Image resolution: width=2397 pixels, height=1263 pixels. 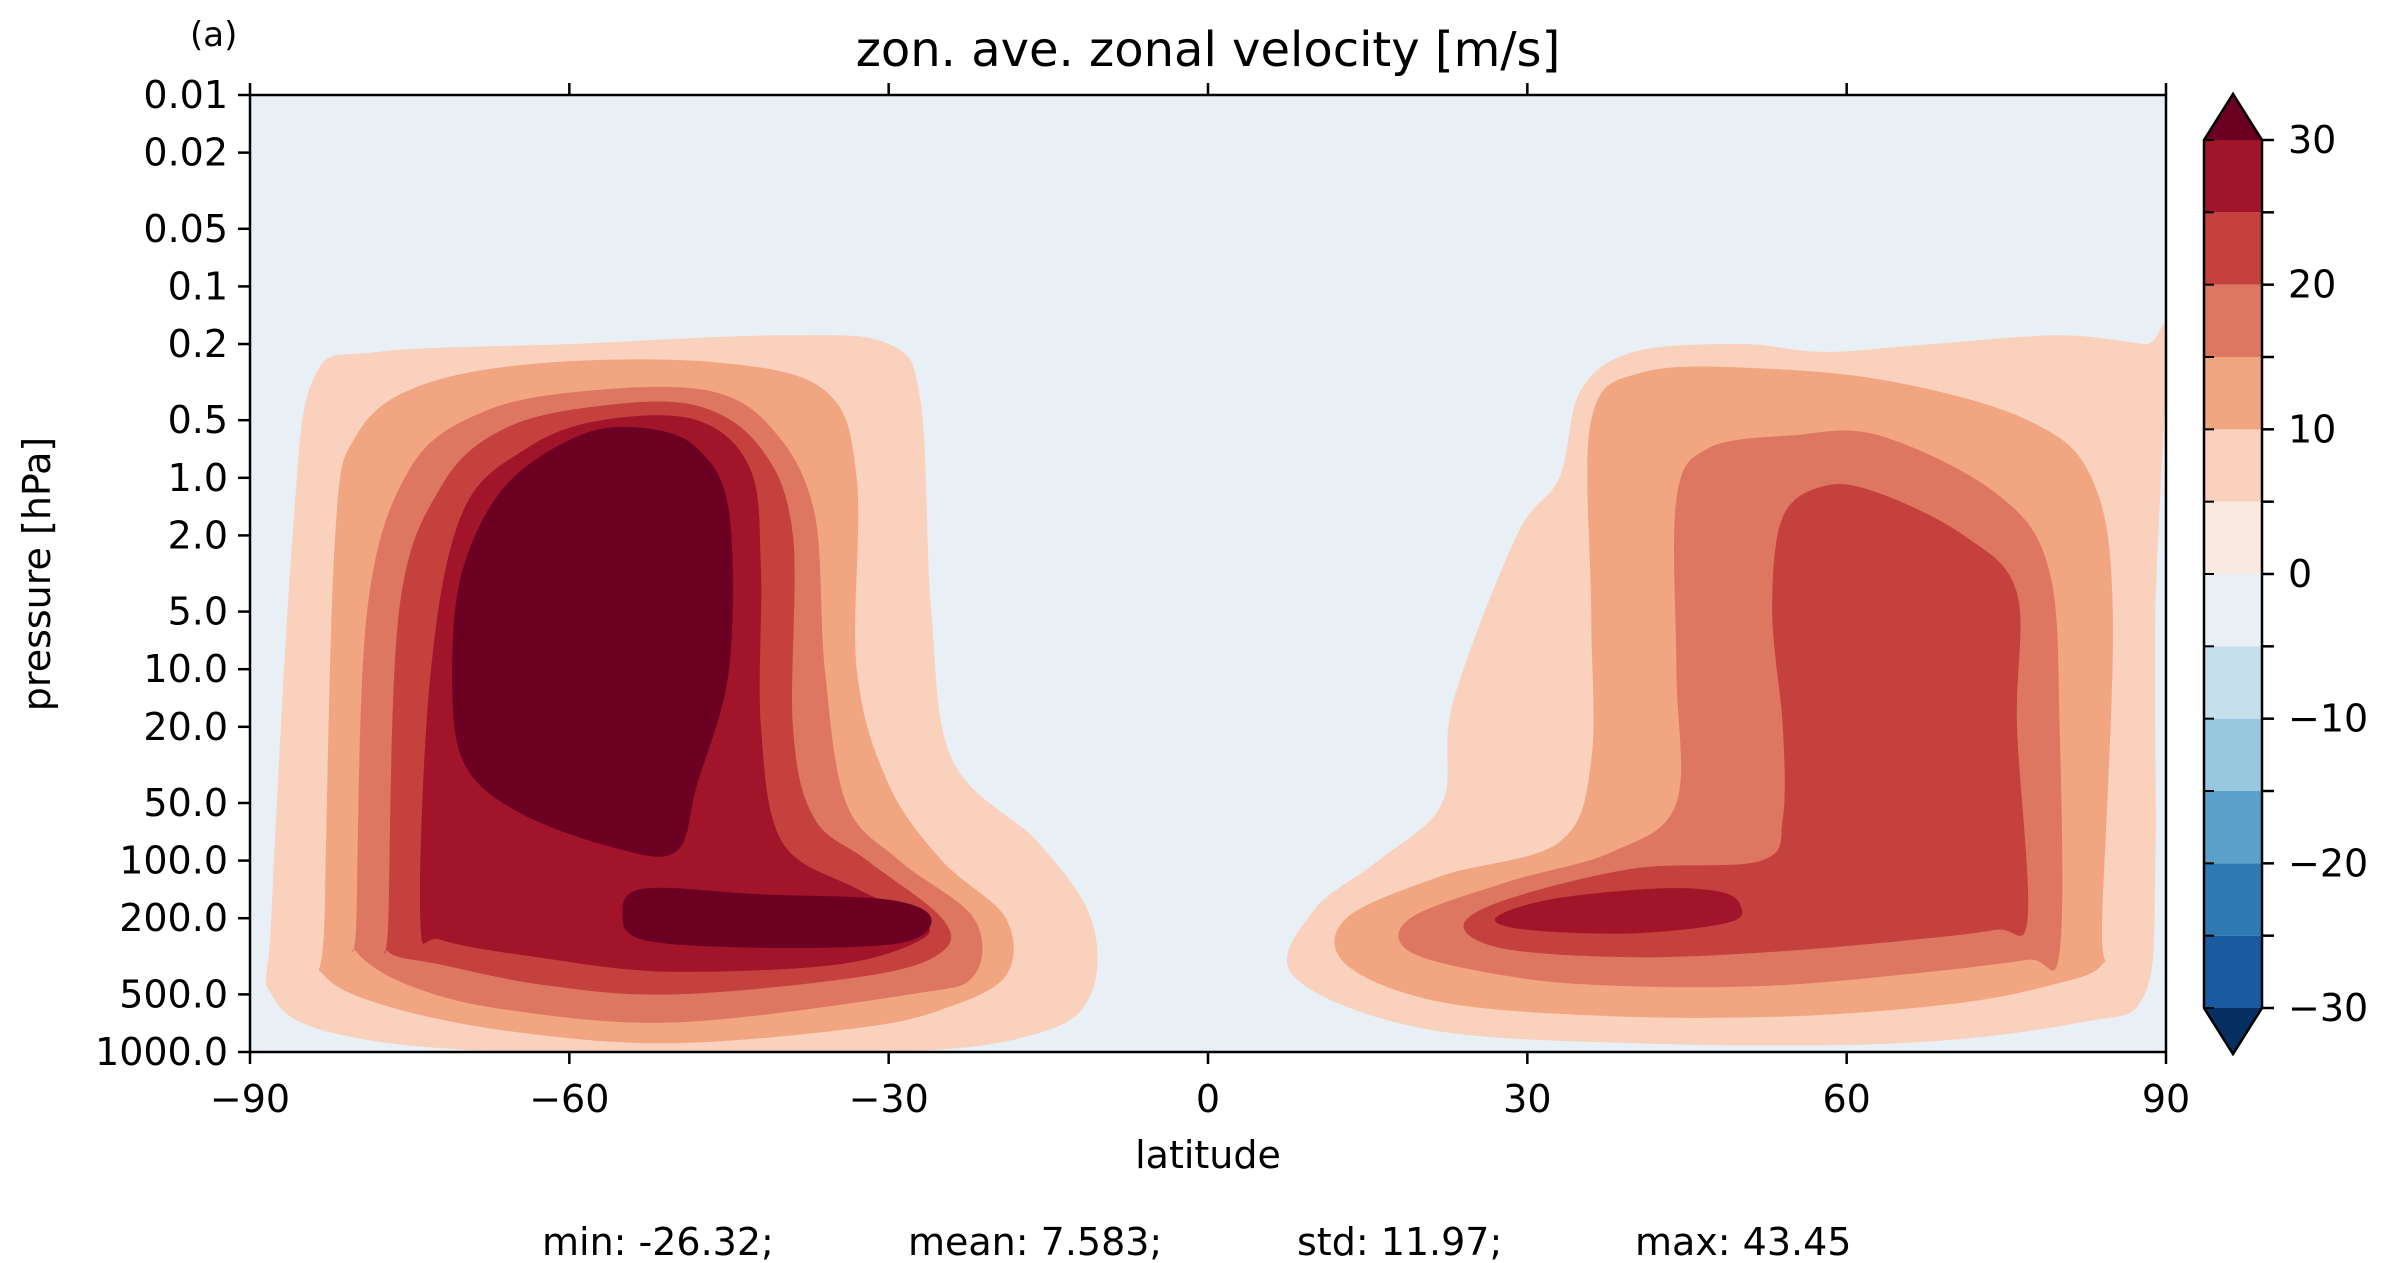 I want to click on colorbar-extend-max, so click(x=2233, y=117).